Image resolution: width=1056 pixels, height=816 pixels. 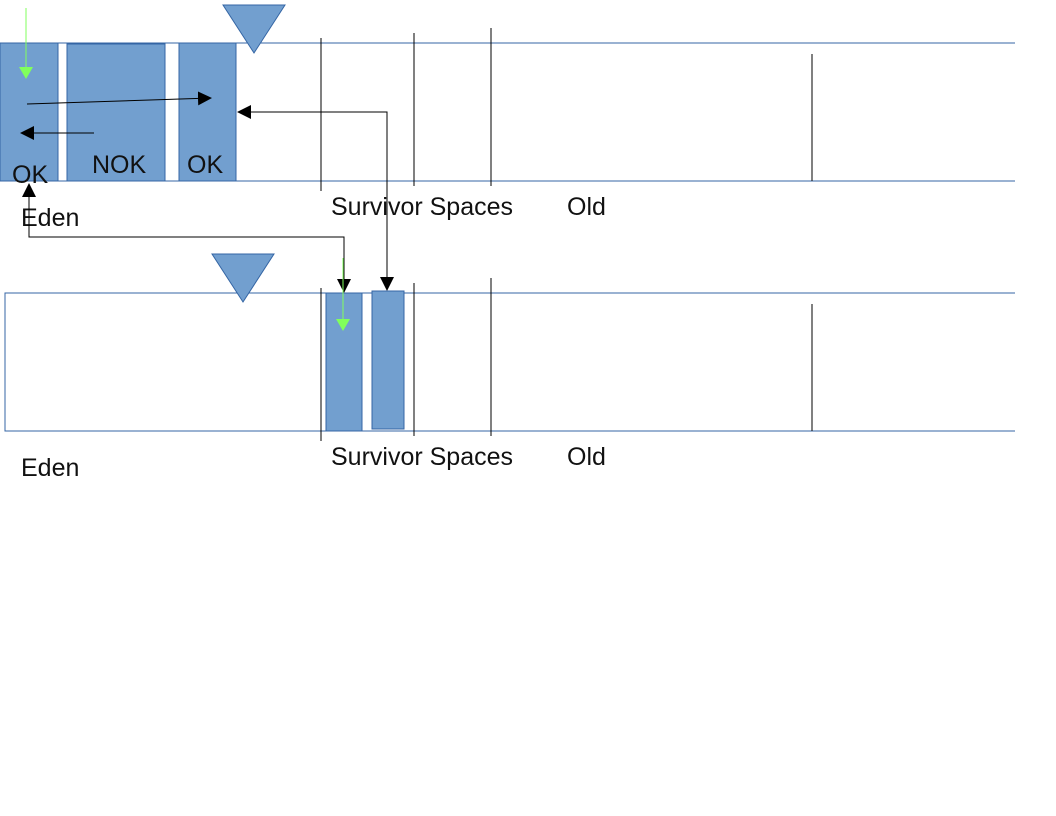 I want to click on bottom-survivor-label: Survivor Spaces, so click(x=422, y=457).